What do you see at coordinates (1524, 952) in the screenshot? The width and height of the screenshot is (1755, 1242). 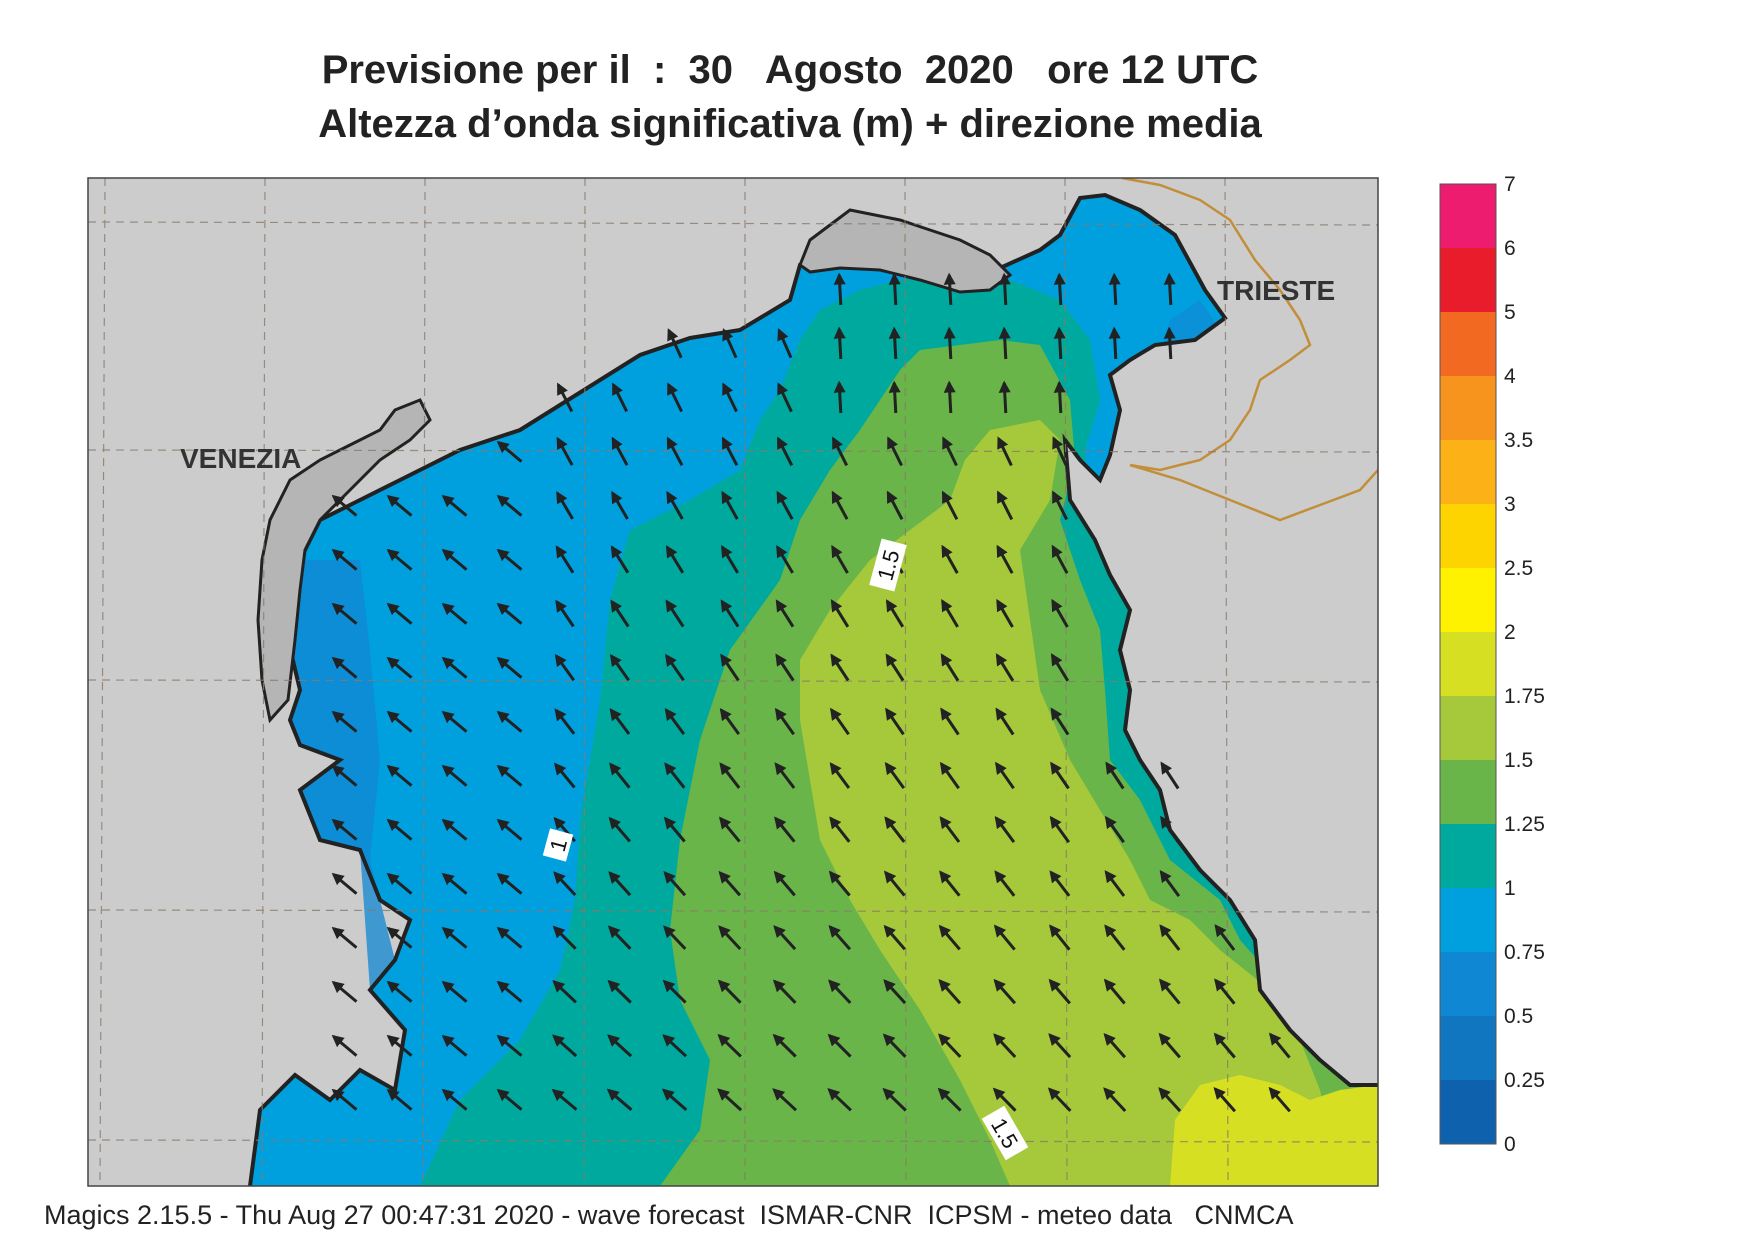 I see `legend-level-label: 0.75` at bounding box center [1524, 952].